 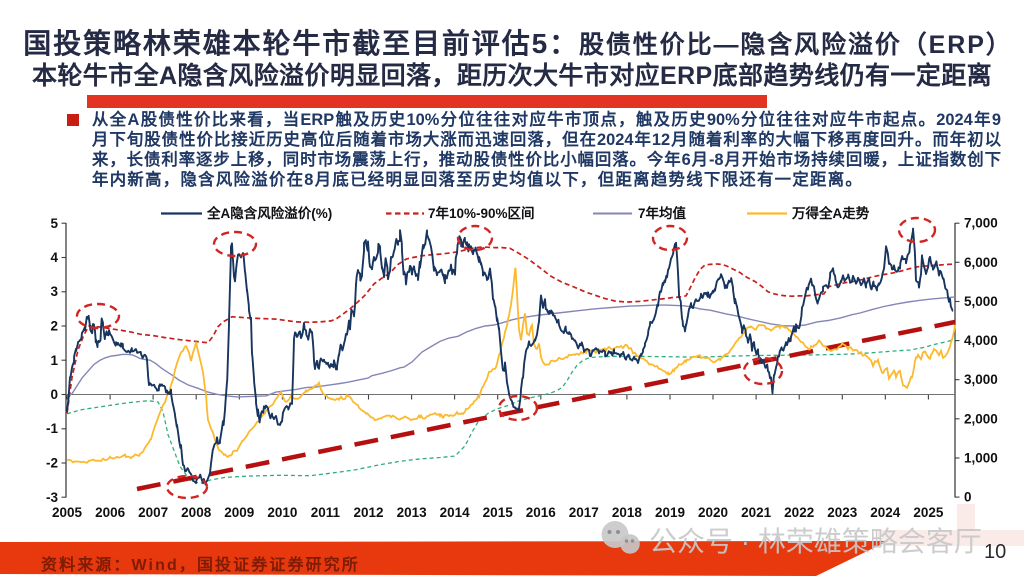 What do you see at coordinates (498, 512) in the screenshot?
I see `svg-text: 2015` at bounding box center [498, 512].